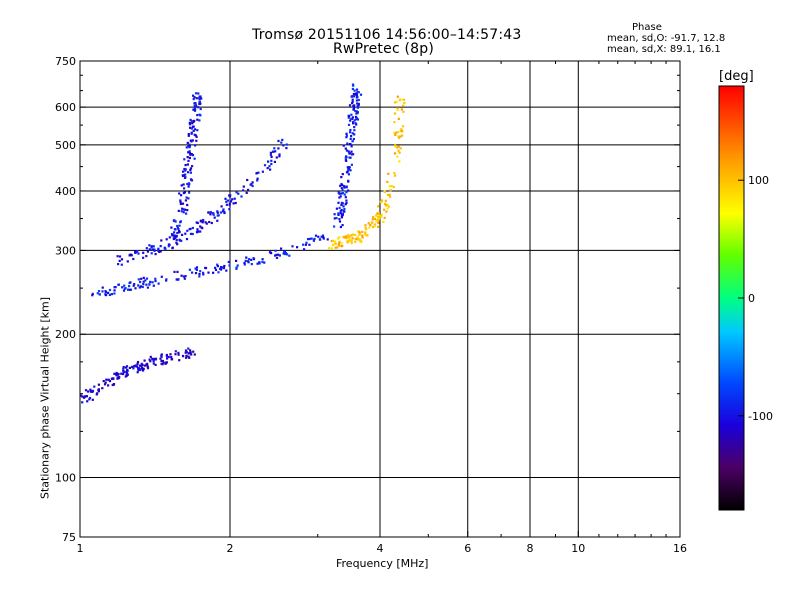  I want to click on phase-stats-o-mode: mean, sd,O: -91.7, 12.8, so click(666, 38).